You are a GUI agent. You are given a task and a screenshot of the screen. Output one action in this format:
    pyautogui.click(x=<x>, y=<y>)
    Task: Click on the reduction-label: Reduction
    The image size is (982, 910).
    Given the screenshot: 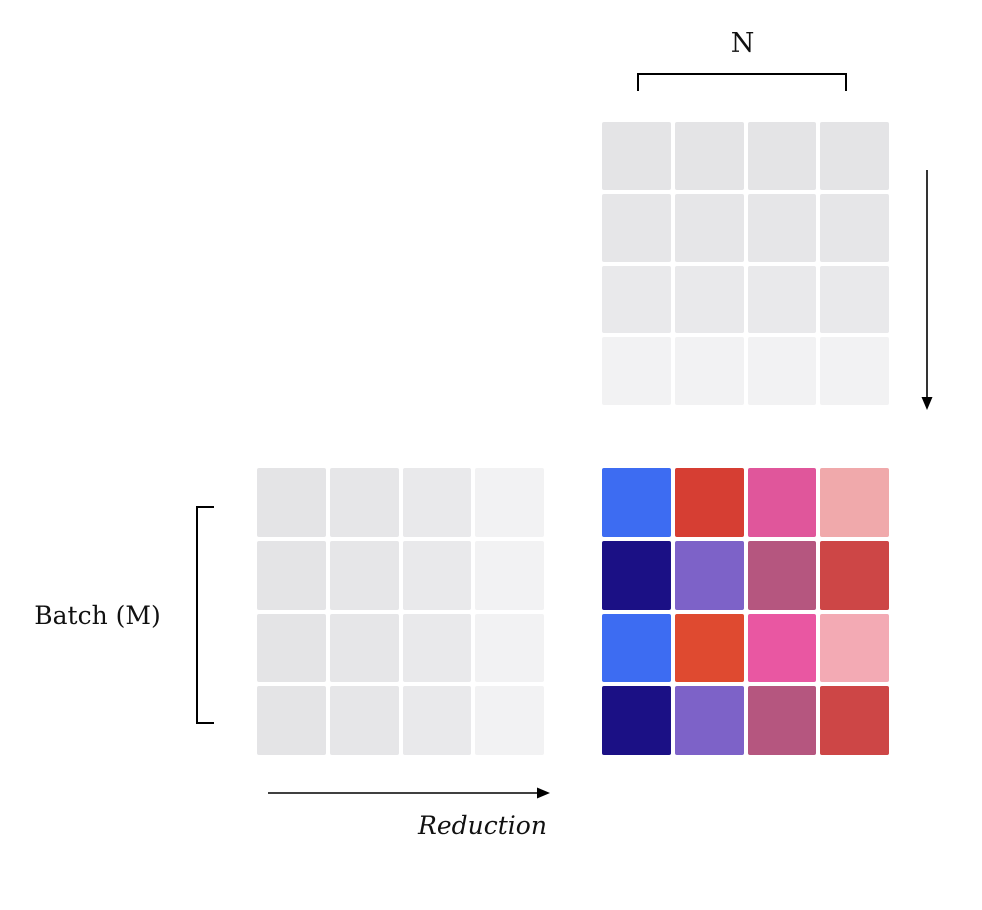 What is the action you would take?
    pyautogui.click(x=482, y=825)
    